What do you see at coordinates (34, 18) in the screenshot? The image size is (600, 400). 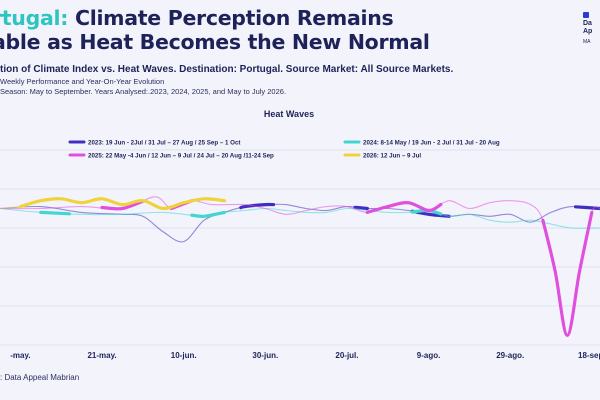 I see `title-accent: rtugal:` at bounding box center [34, 18].